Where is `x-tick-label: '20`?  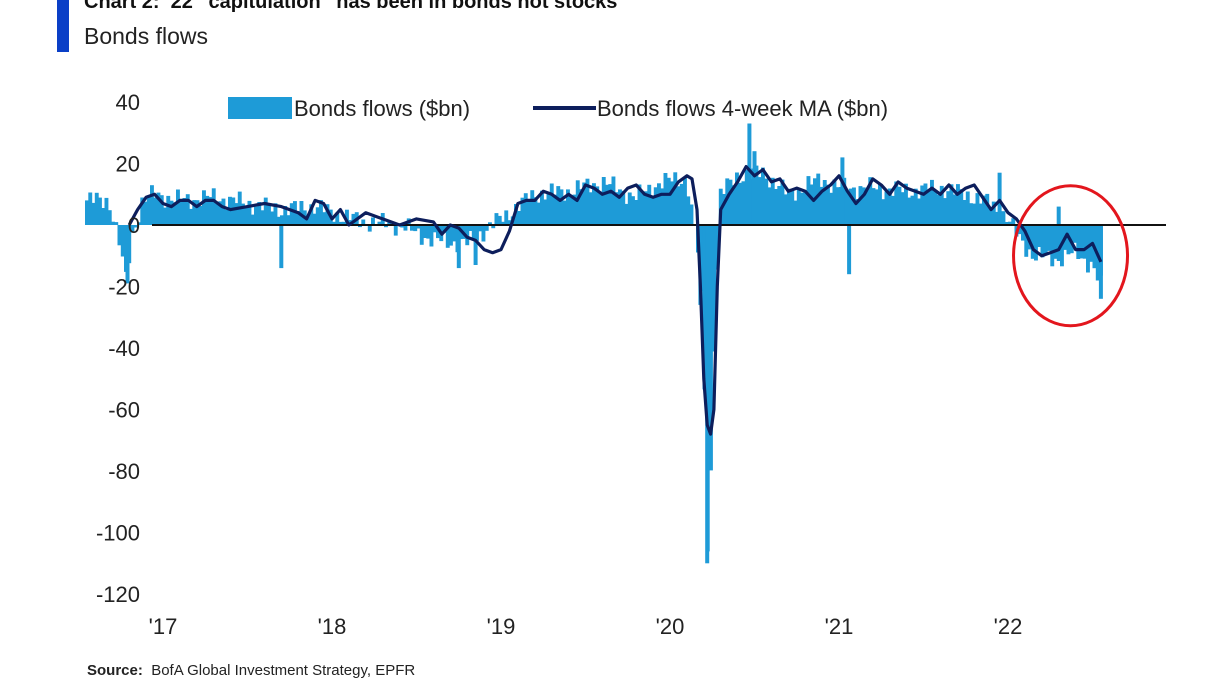 x-tick-label: '20 is located at coordinates (670, 626).